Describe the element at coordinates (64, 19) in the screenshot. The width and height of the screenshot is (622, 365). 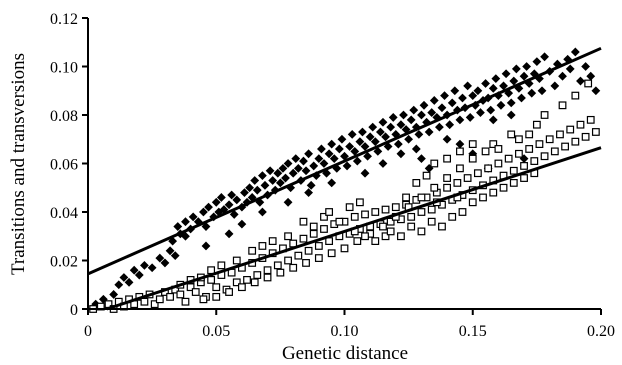
I see `y-tick-label: 0.12` at that location.